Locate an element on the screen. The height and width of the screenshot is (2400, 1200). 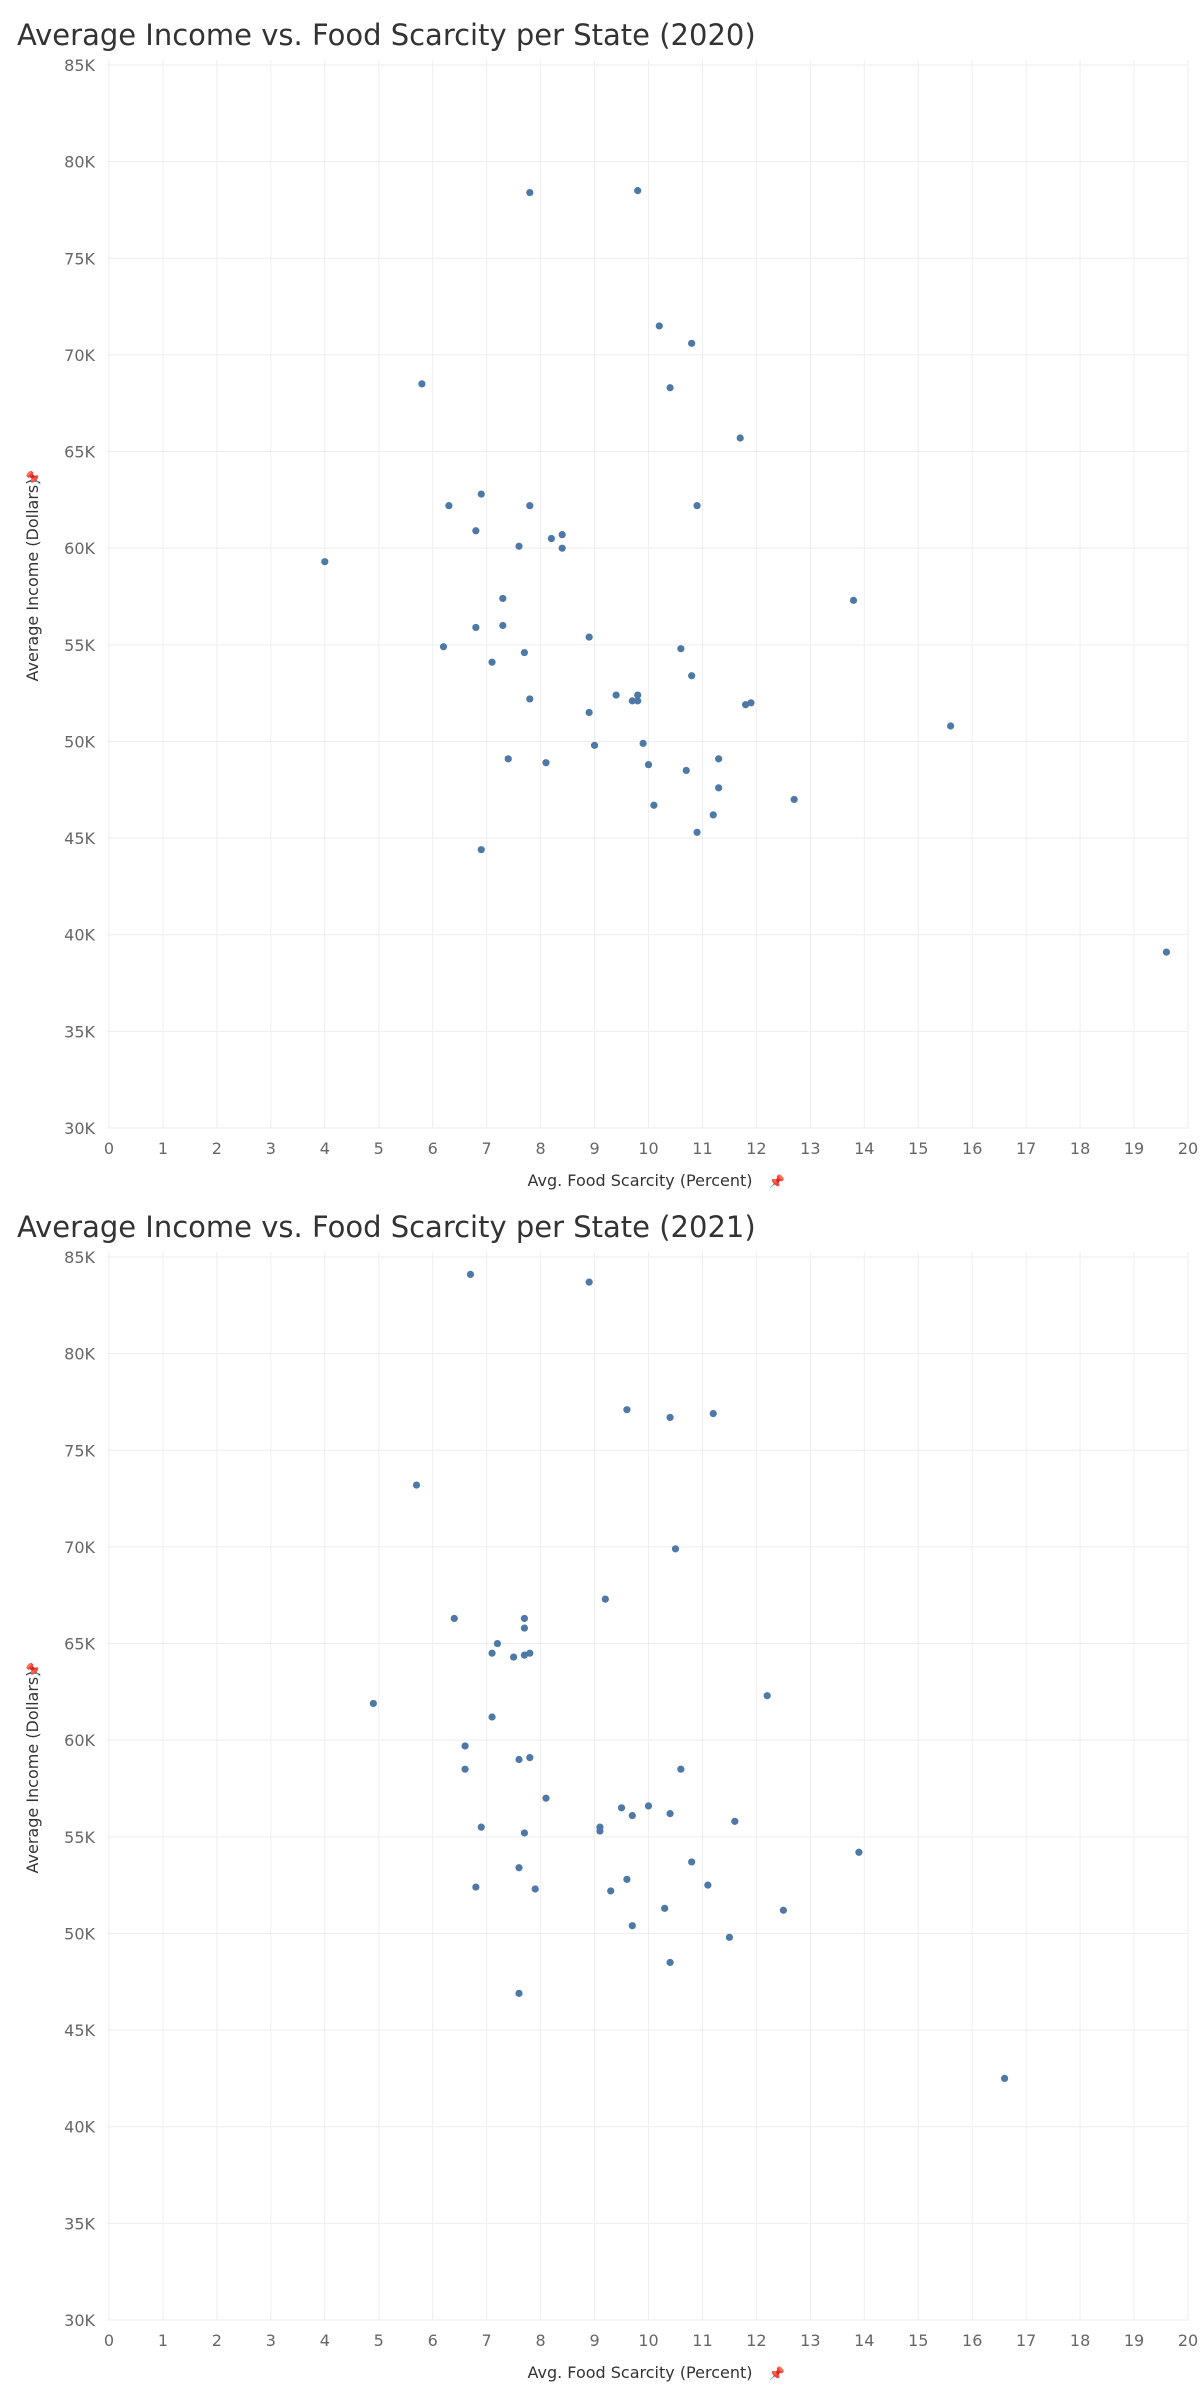
x-tick-label: 12 is located at coordinates (756, 2340).